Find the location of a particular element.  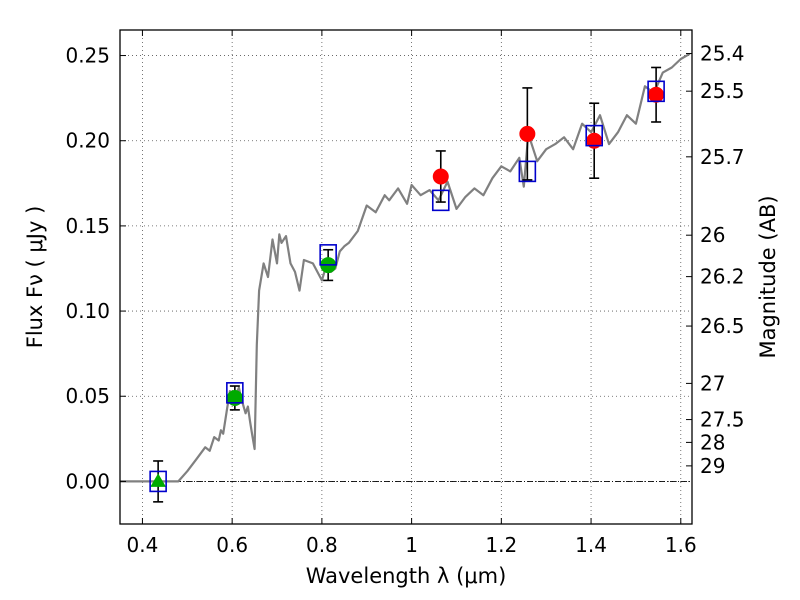

x-axis-title: Wavelength λ (μm) is located at coordinates (406, 576).